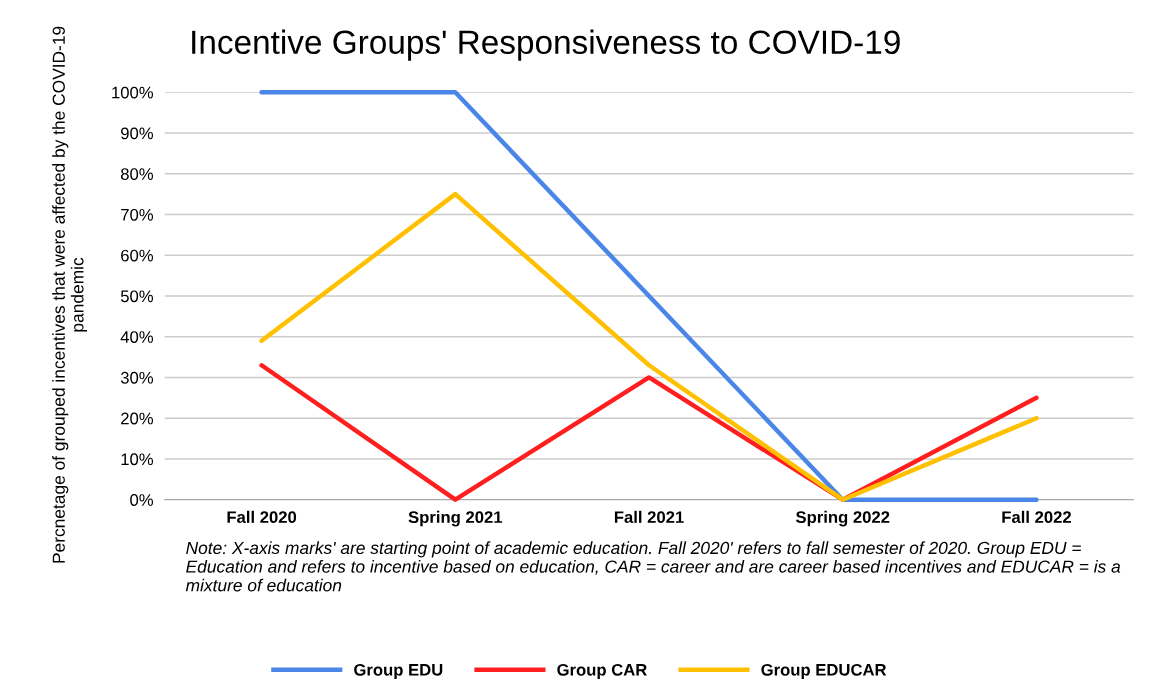 This screenshot has width=1160, height=694. What do you see at coordinates (137, 418) in the screenshot?
I see `y-tick-label: 20%` at bounding box center [137, 418].